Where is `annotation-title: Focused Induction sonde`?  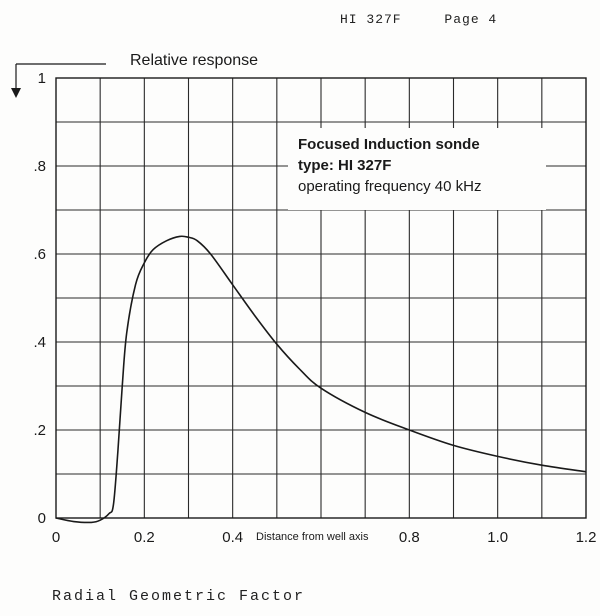 annotation-title: Focused Induction sonde is located at coordinates (389, 144).